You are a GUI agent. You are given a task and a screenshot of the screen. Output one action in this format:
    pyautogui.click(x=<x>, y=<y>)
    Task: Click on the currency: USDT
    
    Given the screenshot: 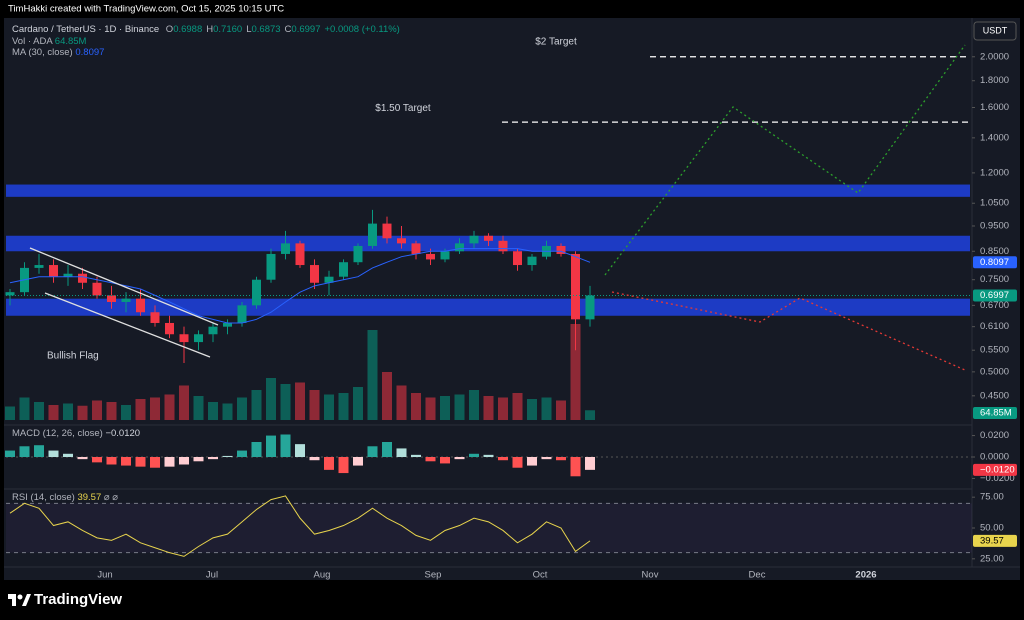 What is the action you would take?
    pyautogui.click(x=995, y=30)
    